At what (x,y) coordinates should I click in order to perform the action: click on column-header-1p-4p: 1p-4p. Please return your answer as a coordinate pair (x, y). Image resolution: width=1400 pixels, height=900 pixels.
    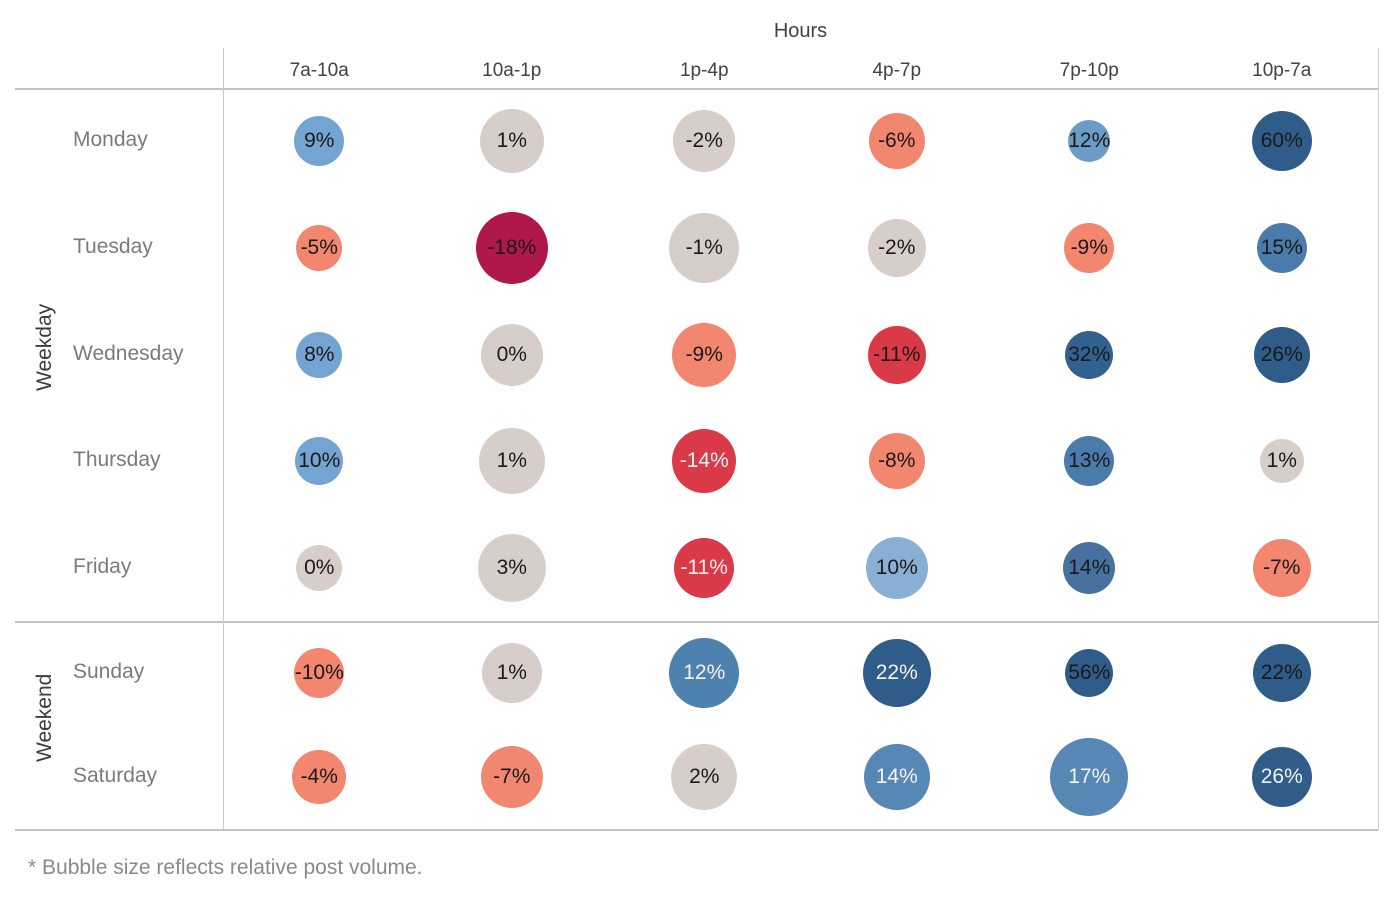
    Looking at the image, I should click on (704, 70).